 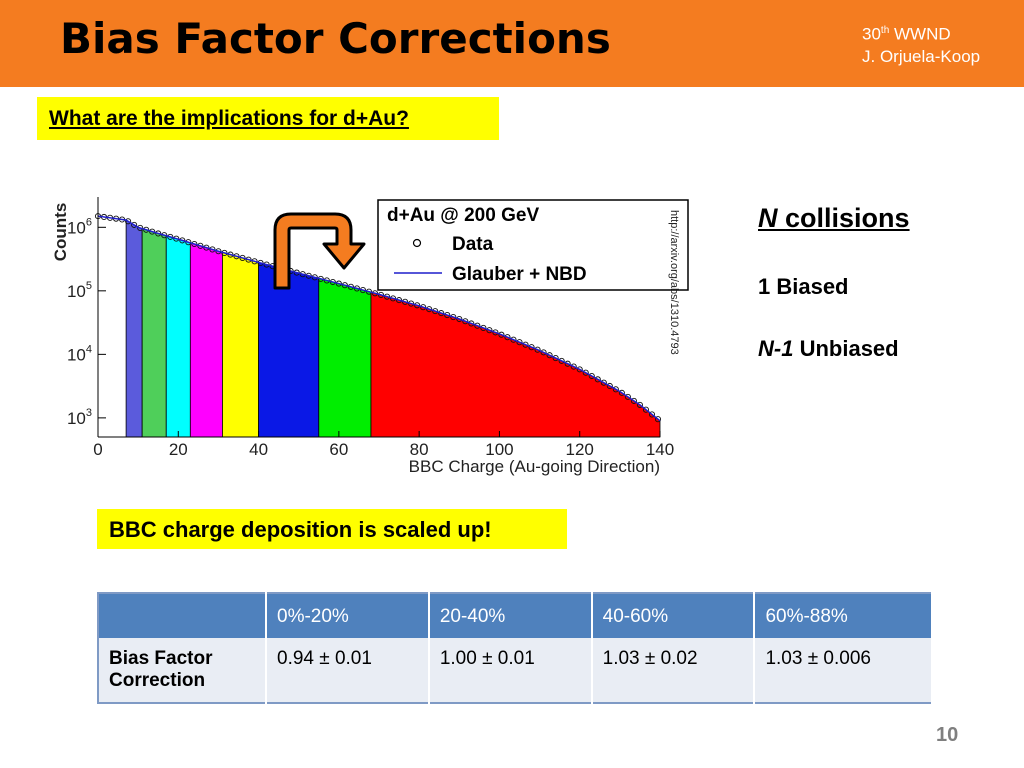 What do you see at coordinates (674, 282) in the screenshot?
I see `arxiv-reference: http://arxiv.org/abs/1310.4793` at bounding box center [674, 282].